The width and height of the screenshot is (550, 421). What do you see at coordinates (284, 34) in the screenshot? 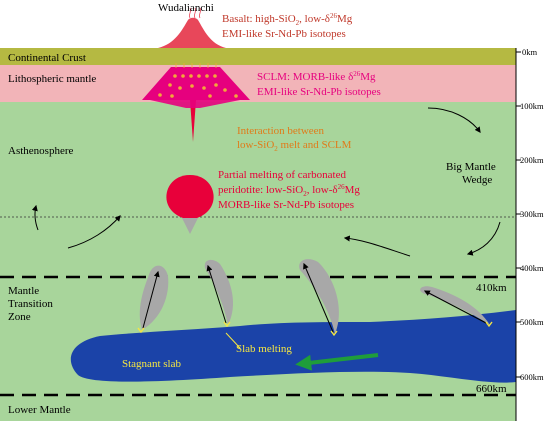
I see `basalt-annotation-line2: EMI-like Sr-Nd-Pb isotopes` at bounding box center [284, 34].